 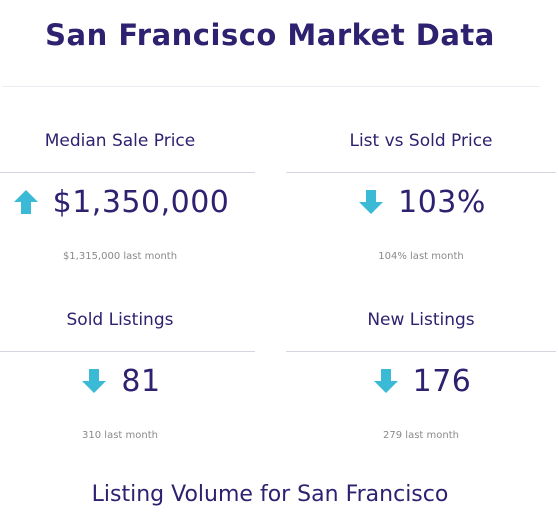 I want to click on stat-value-row: 176, so click(x=421, y=381).